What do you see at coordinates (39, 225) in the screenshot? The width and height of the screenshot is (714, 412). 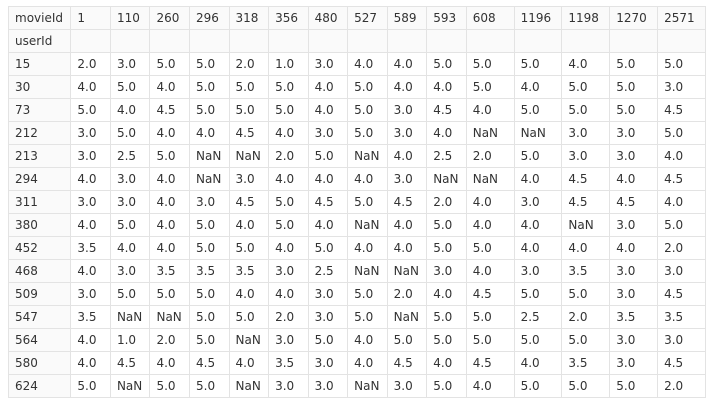 I see `row-index: 380` at bounding box center [39, 225].